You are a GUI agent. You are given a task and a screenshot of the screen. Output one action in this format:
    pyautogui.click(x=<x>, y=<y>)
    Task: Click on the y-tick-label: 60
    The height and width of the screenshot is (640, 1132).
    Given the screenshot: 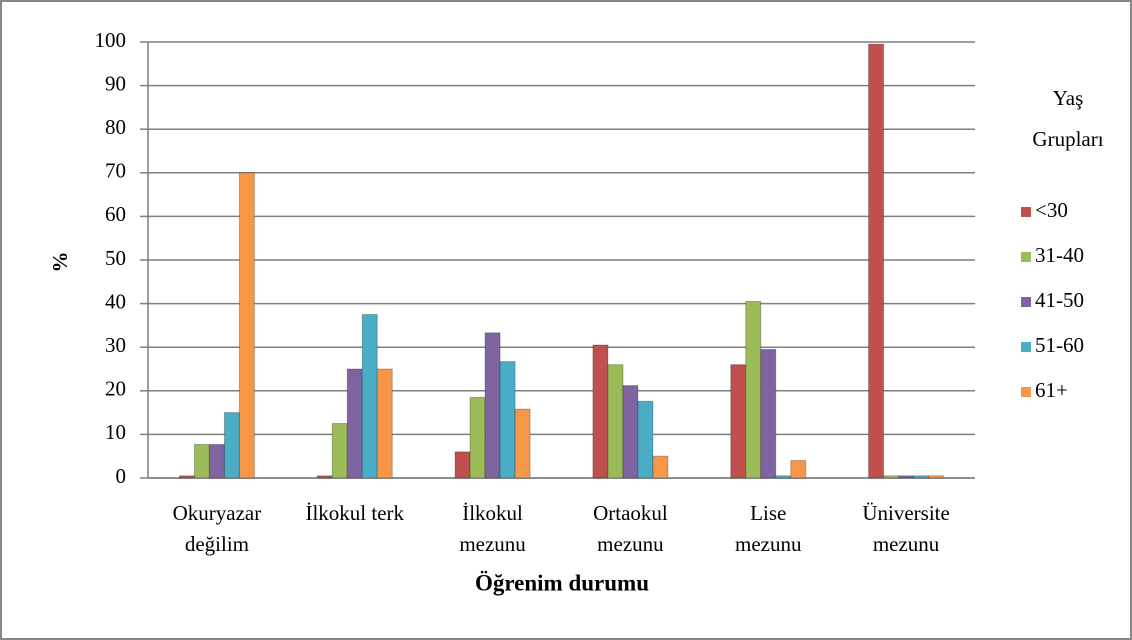 What is the action you would take?
    pyautogui.click(x=115, y=214)
    